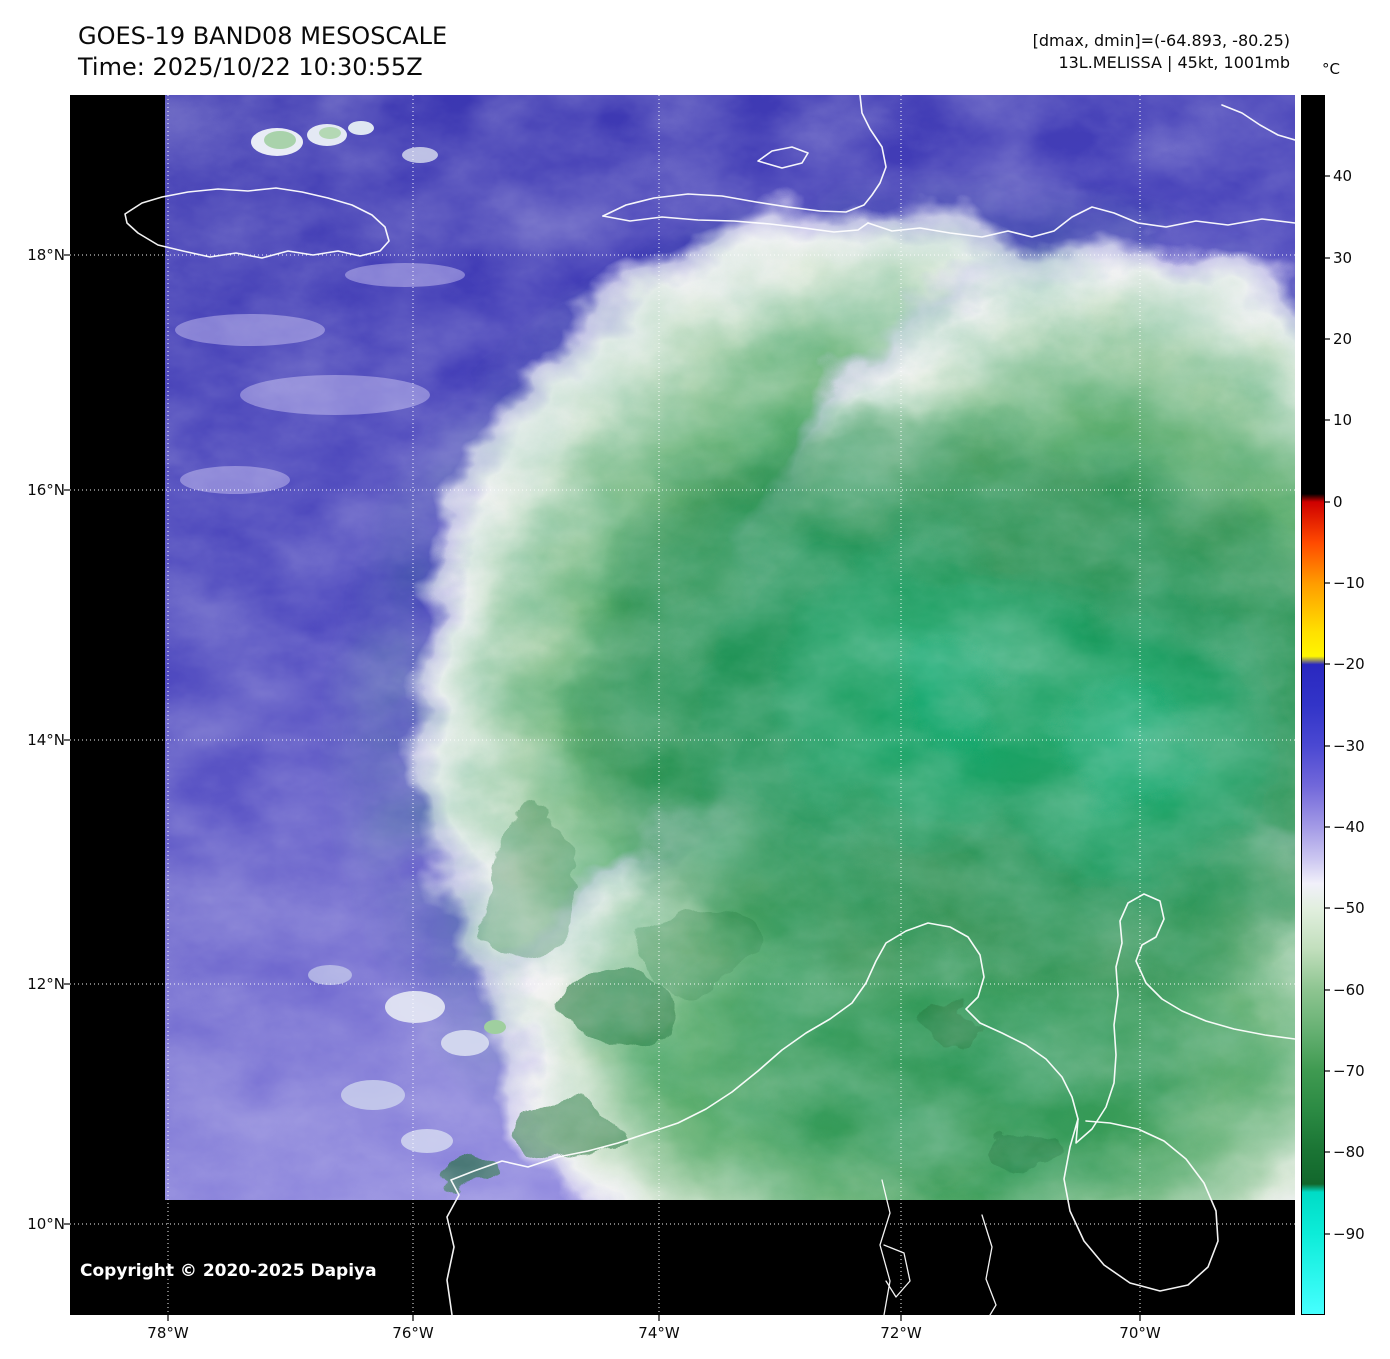 The width and height of the screenshot is (1390, 1359). I want to click on cbar-tick-m70: −70, so click(1349, 1071).